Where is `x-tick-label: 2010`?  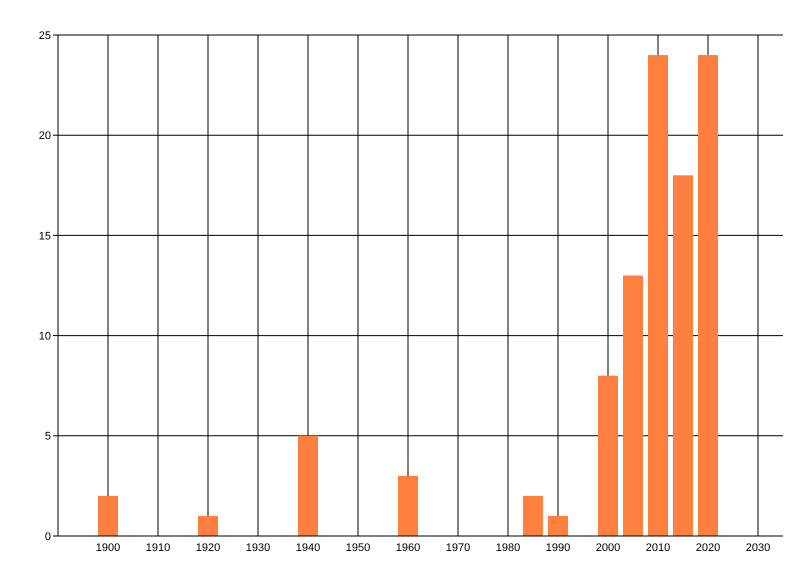 x-tick-label: 2010 is located at coordinates (658, 548).